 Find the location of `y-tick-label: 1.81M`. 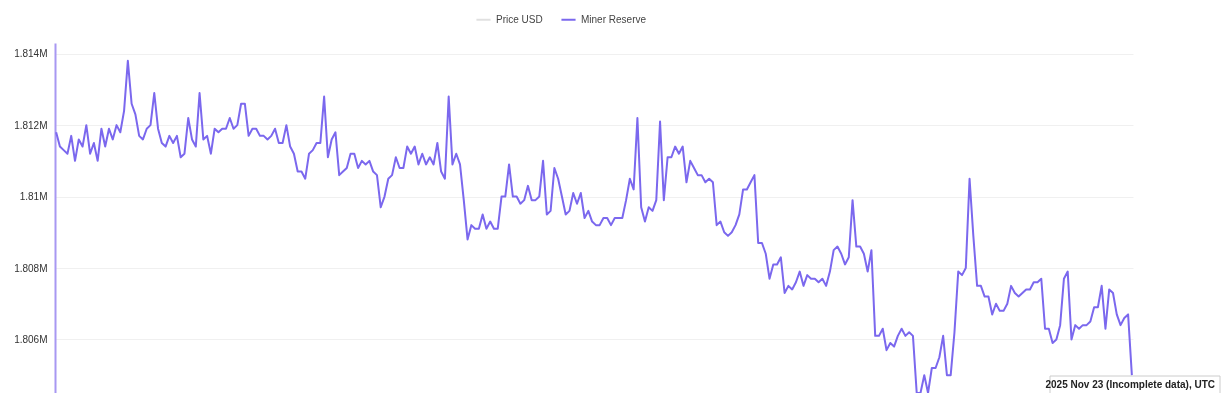

y-tick-label: 1.81M is located at coordinates (33, 197).